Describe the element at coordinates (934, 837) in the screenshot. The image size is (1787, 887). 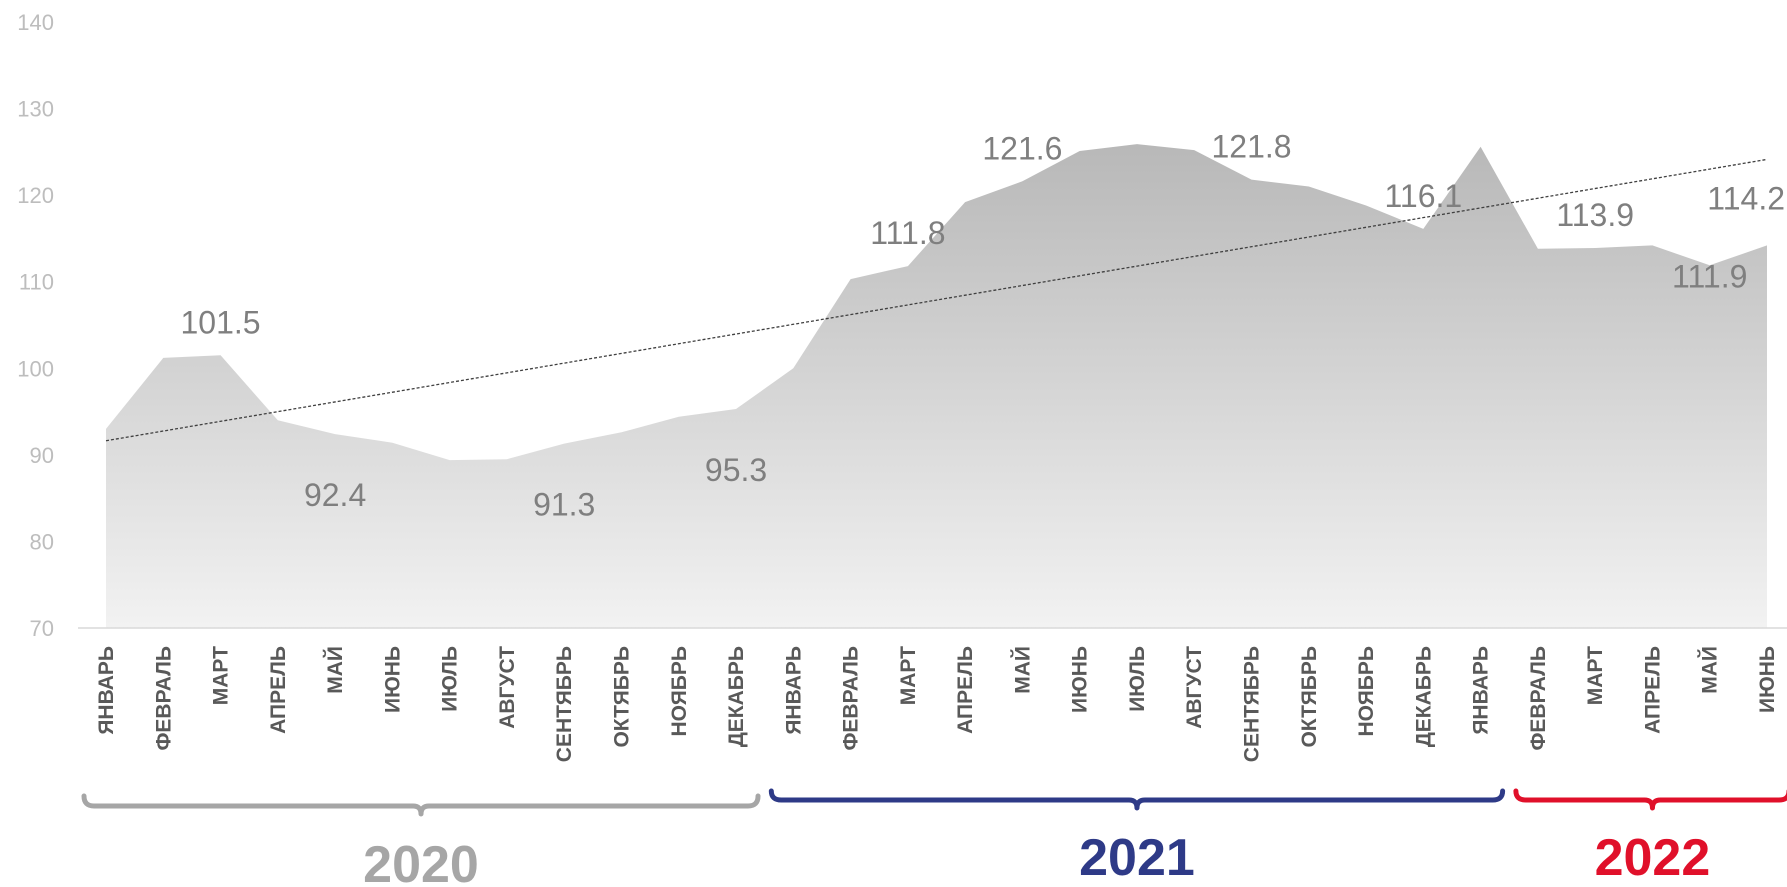
I see `year-groups: 2020 2021 2022` at that location.